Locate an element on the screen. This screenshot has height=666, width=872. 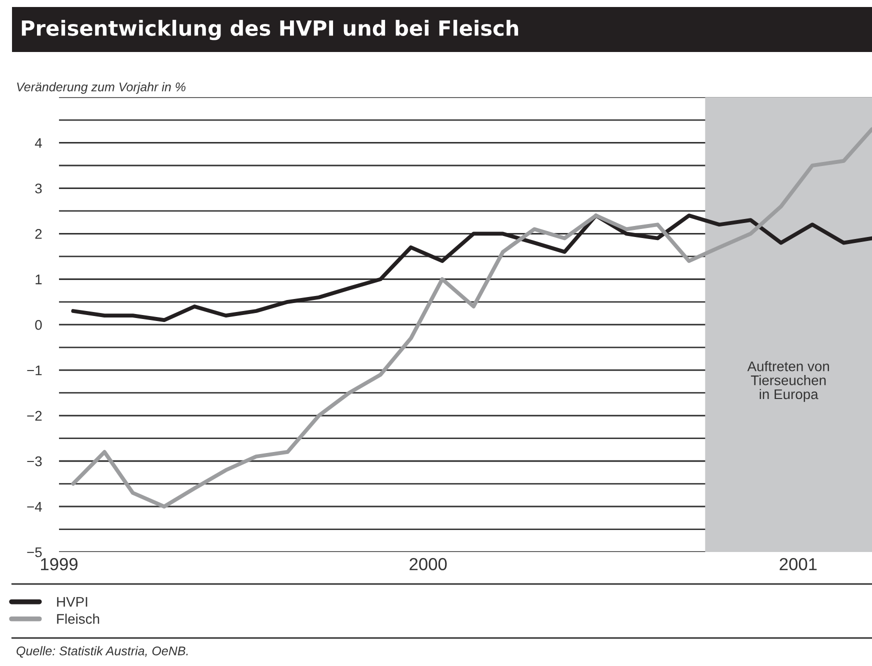
x-tick-label: 2000 is located at coordinates (428, 564).